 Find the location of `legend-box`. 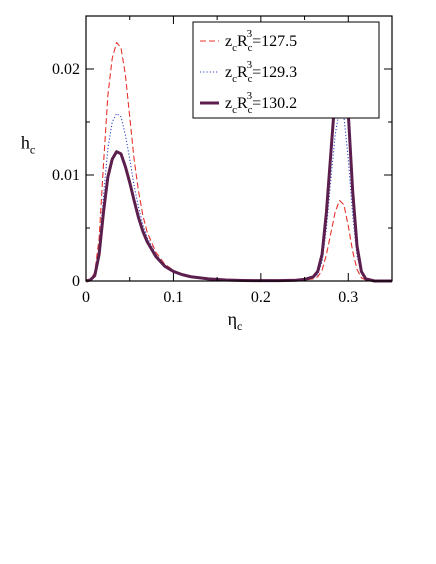

legend-box is located at coordinates (286, 70).